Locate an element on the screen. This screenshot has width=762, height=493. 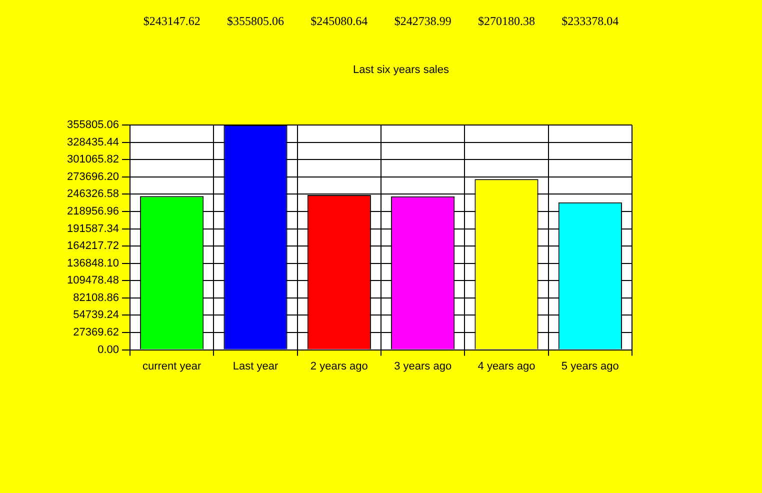
y-tick-label: 136848.10 is located at coordinates (93, 263).